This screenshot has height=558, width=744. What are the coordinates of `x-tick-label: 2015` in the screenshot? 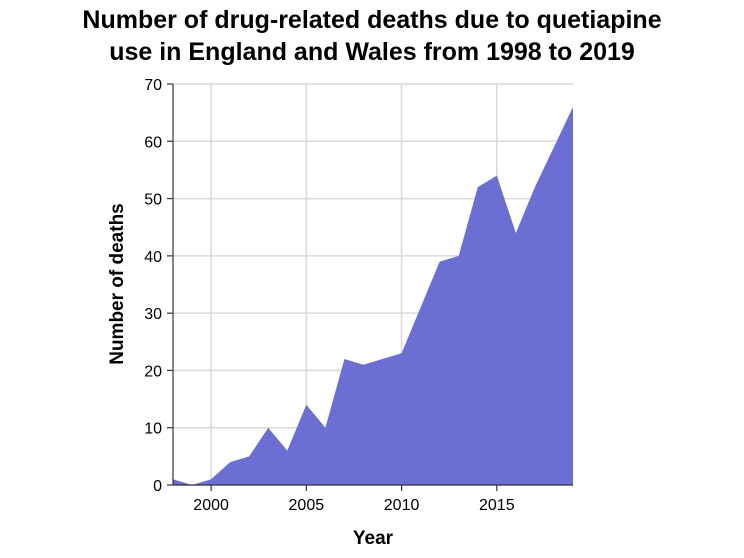 It's located at (497, 505).